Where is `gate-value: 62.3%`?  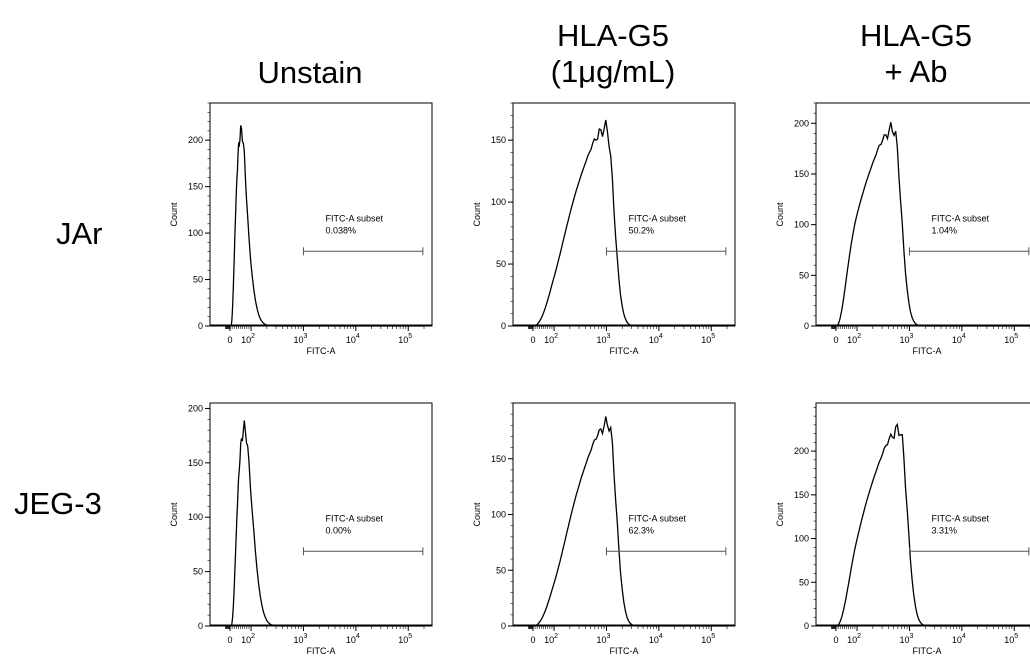
gate-value: 62.3% is located at coordinates (641, 530).